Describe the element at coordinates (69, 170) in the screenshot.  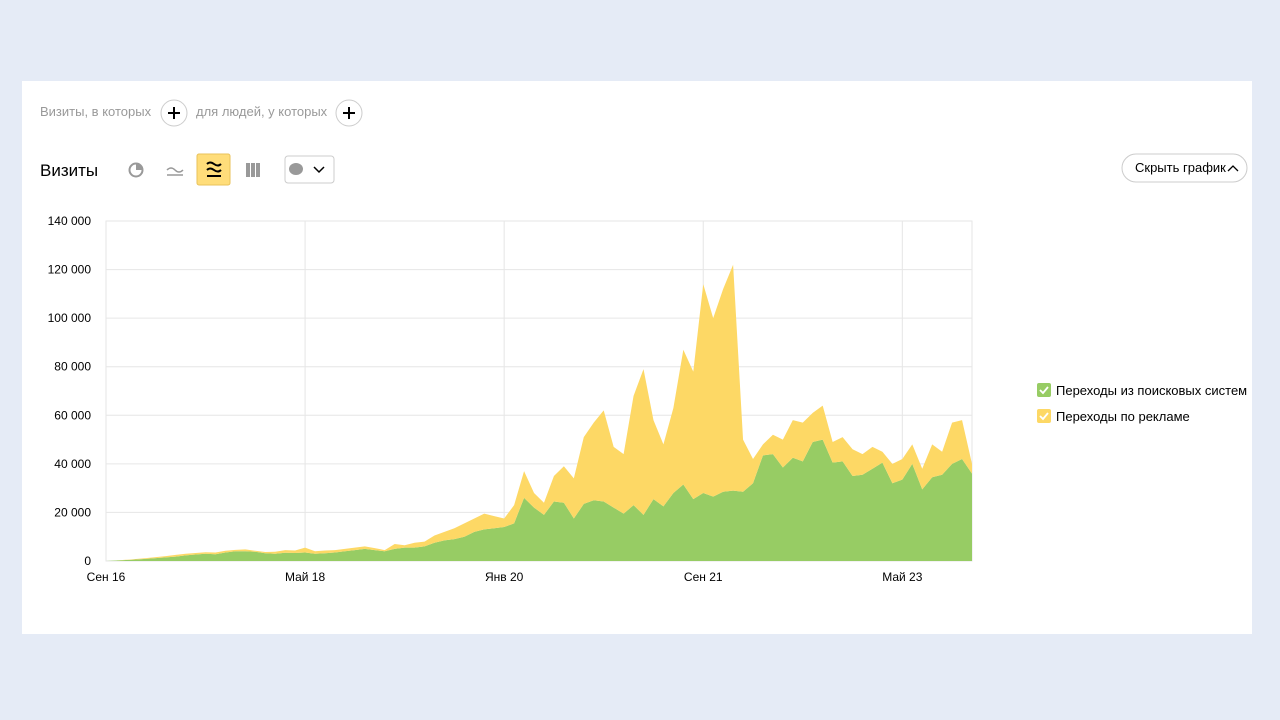
I see `report-title: Визиты` at that location.